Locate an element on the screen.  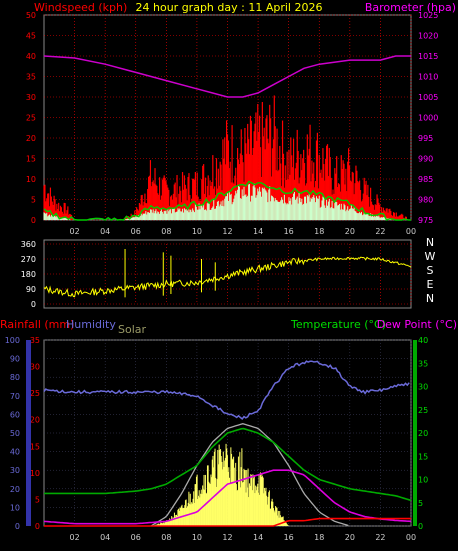
wind-left-tick: 30 is located at coordinates (31, 97).